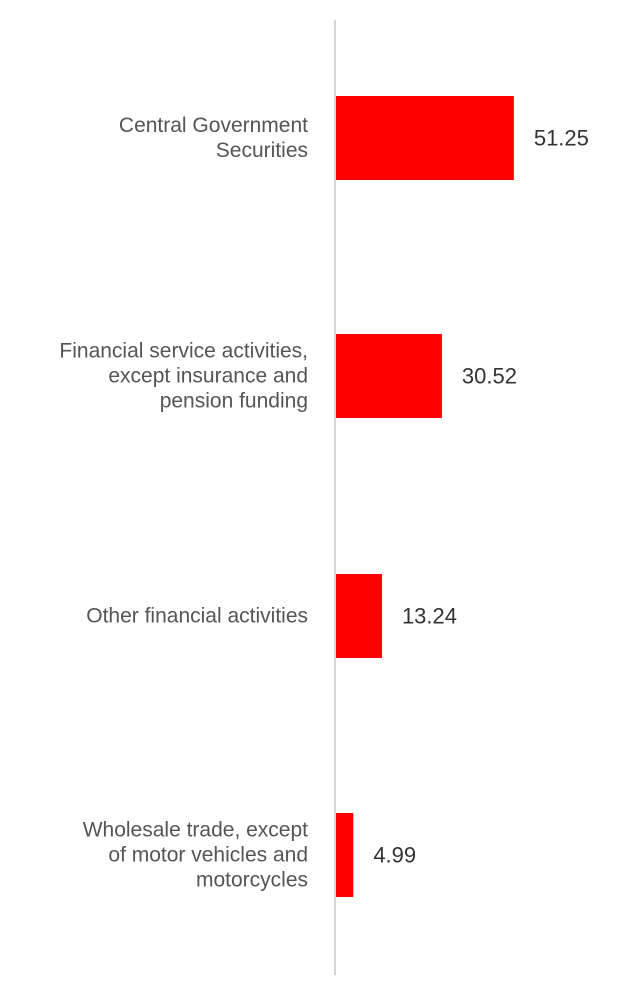 The width and height of the screenshot is (619, 995). What do you see at coordinates (195, 830) in the screenshot?
I see `category-label-line: Wholesale trade, except` at bounding box center [195, 830].